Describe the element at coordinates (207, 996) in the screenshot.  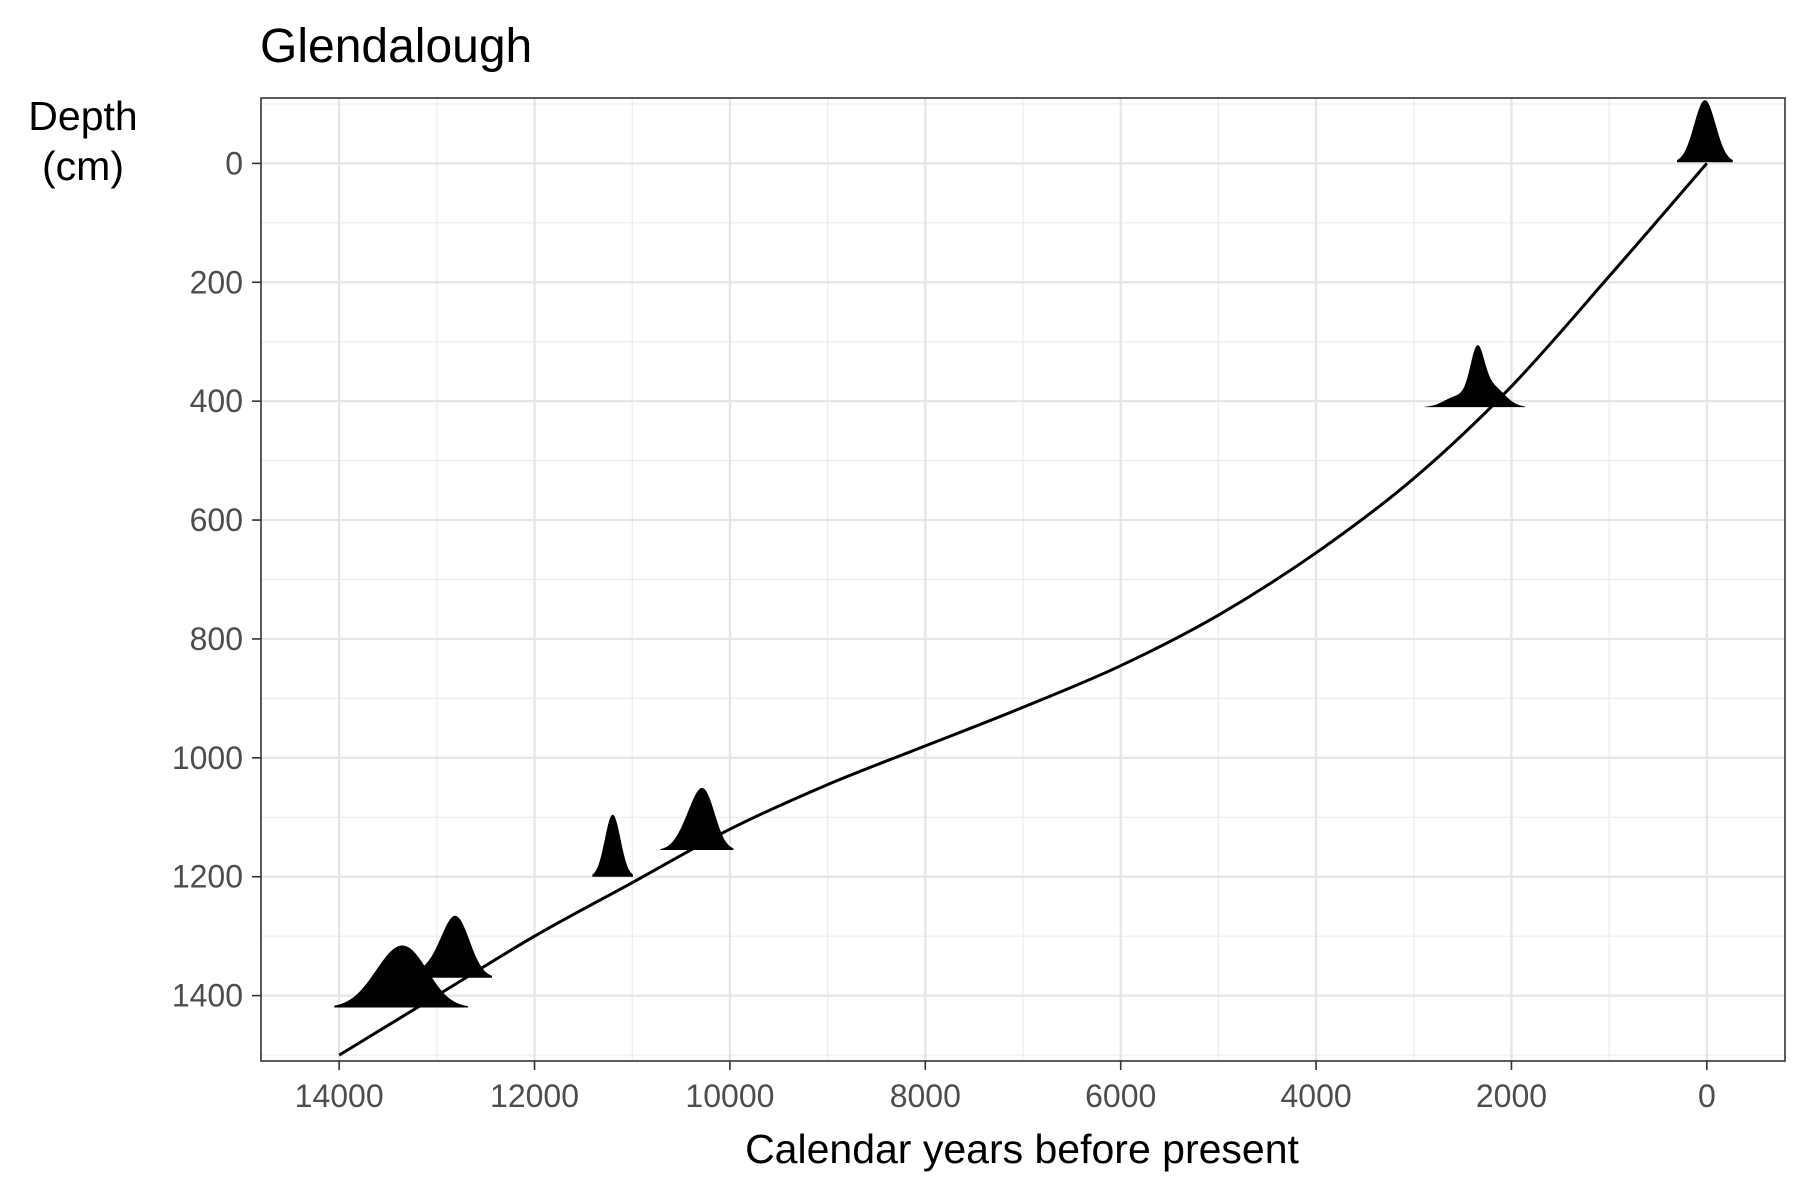
I see `y-tick-label: 1400` at that location.